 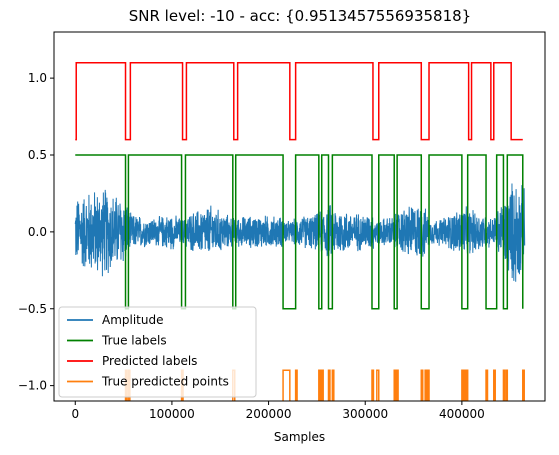 I want to click on x-axis: 0 100000 200000 300000 400000, so click(x=277, y=411).